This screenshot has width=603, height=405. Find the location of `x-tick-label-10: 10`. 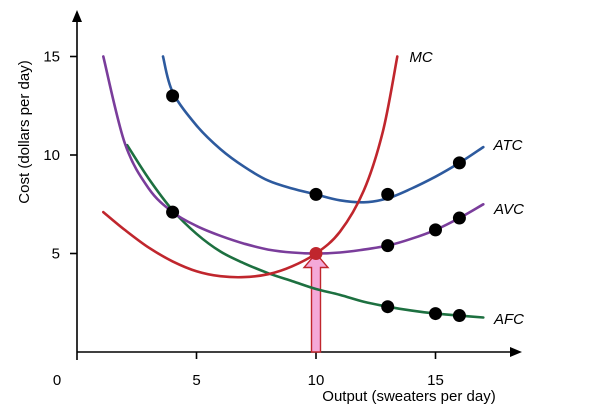

x-tick-label-10: 10 is located at coordinates (316, 380).